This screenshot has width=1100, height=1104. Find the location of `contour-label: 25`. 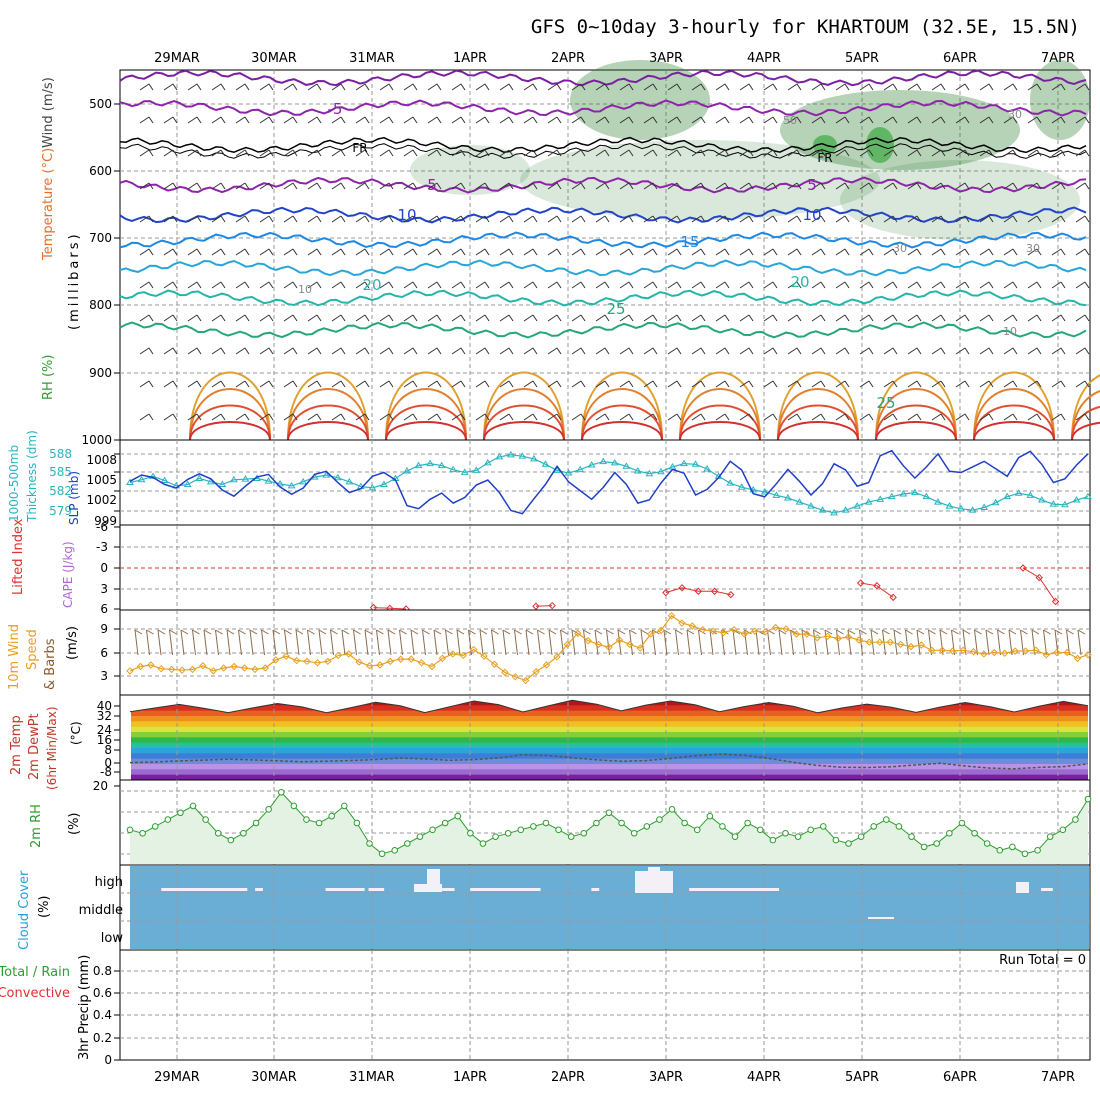

contour-label: 25 is located at coordinates (885, 403).